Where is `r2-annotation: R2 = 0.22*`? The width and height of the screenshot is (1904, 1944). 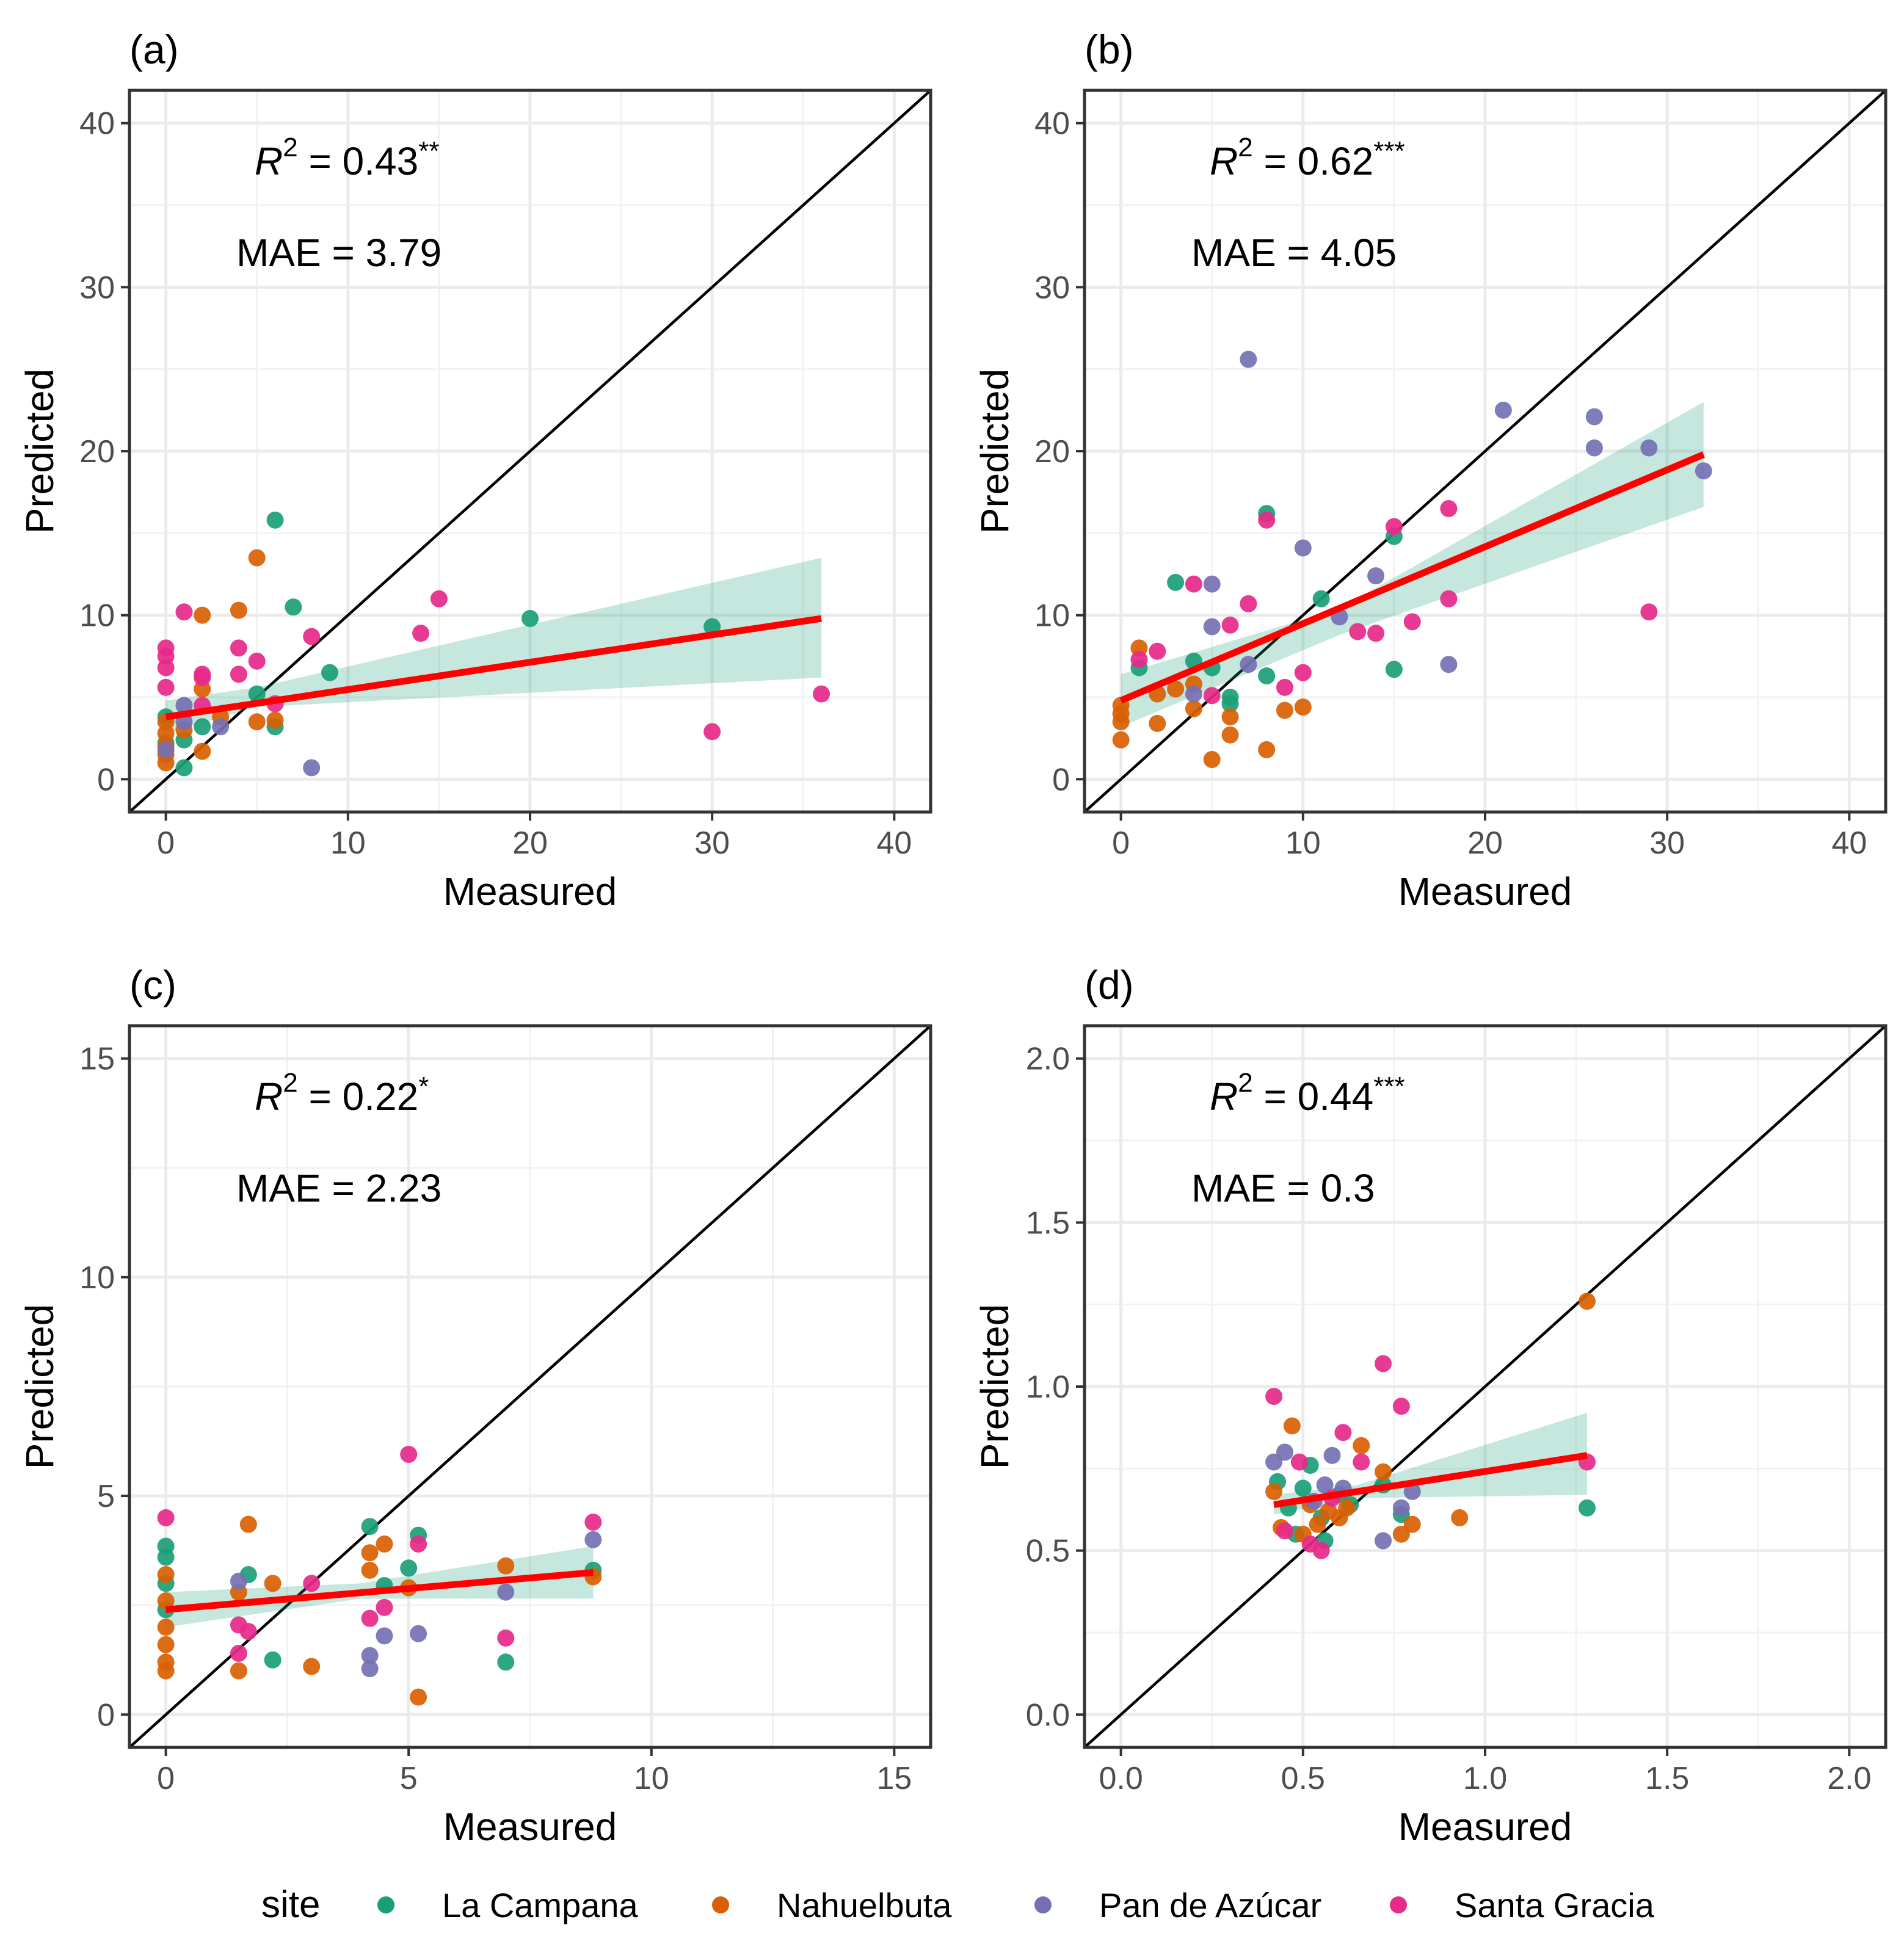 r2-annotation: R2 = 0.22* is located at coordinates (342, 1093).